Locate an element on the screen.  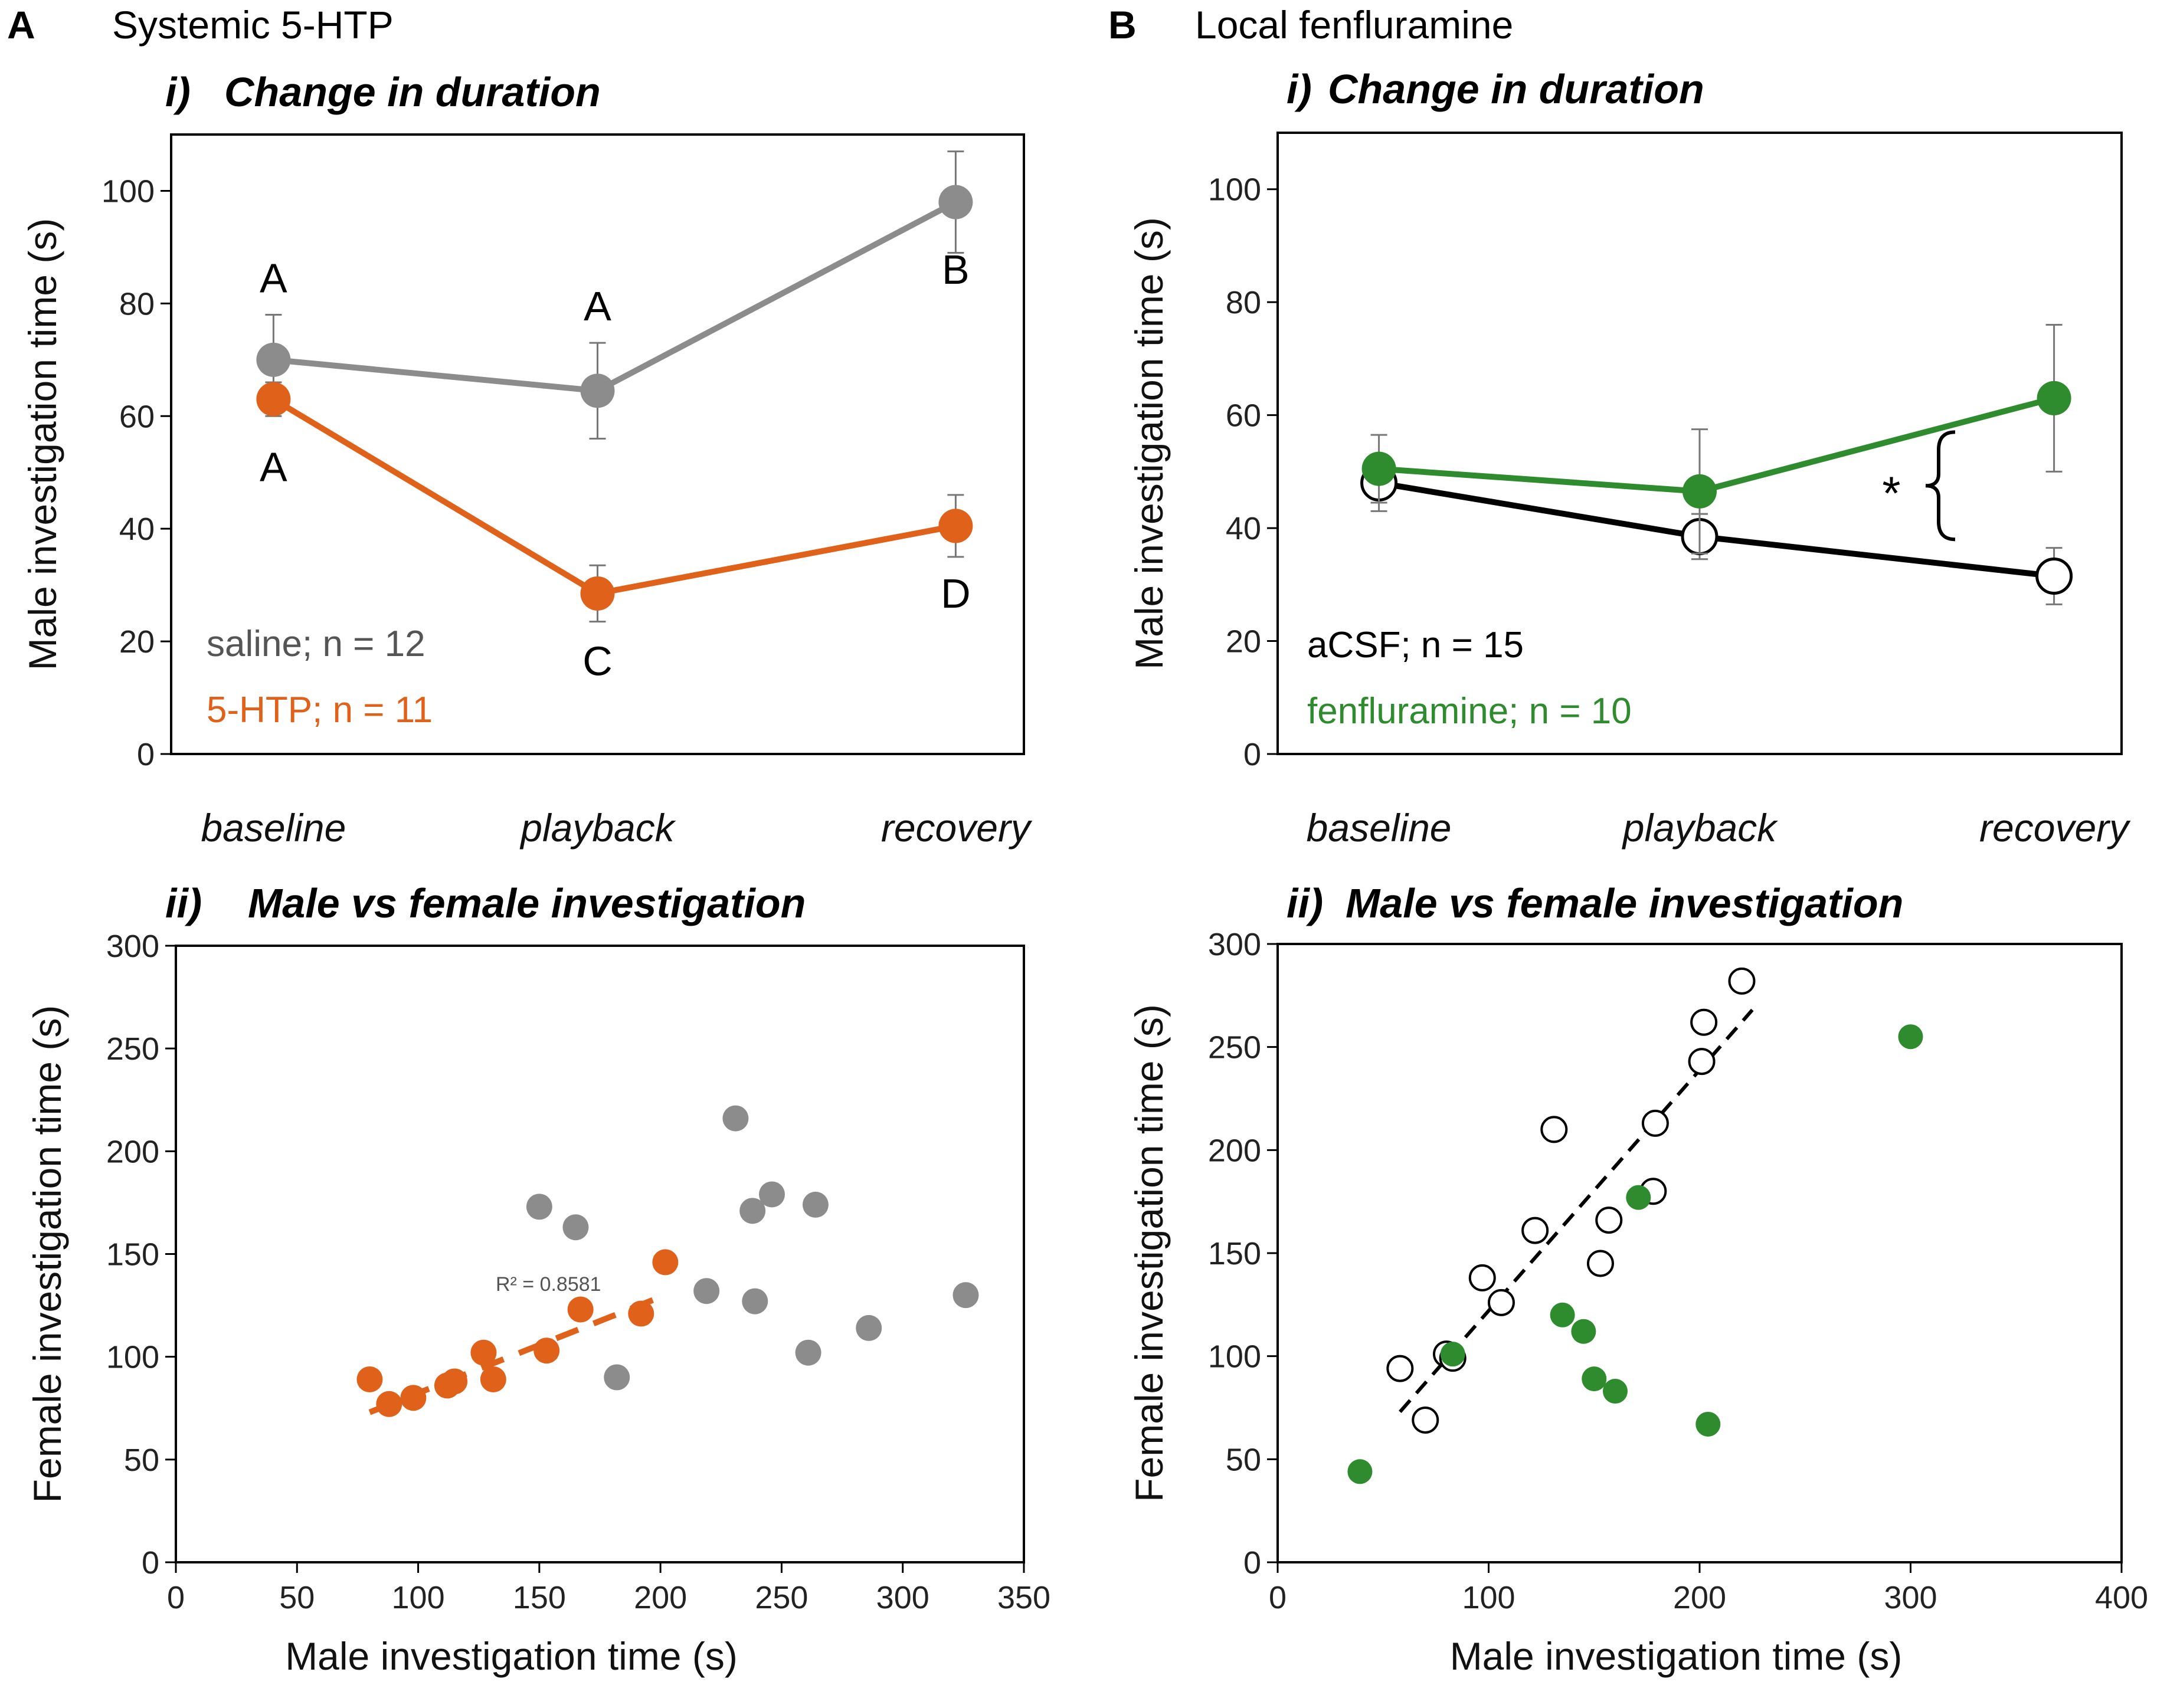
y-tick-label: 80 is located at coordinates (137, 304).